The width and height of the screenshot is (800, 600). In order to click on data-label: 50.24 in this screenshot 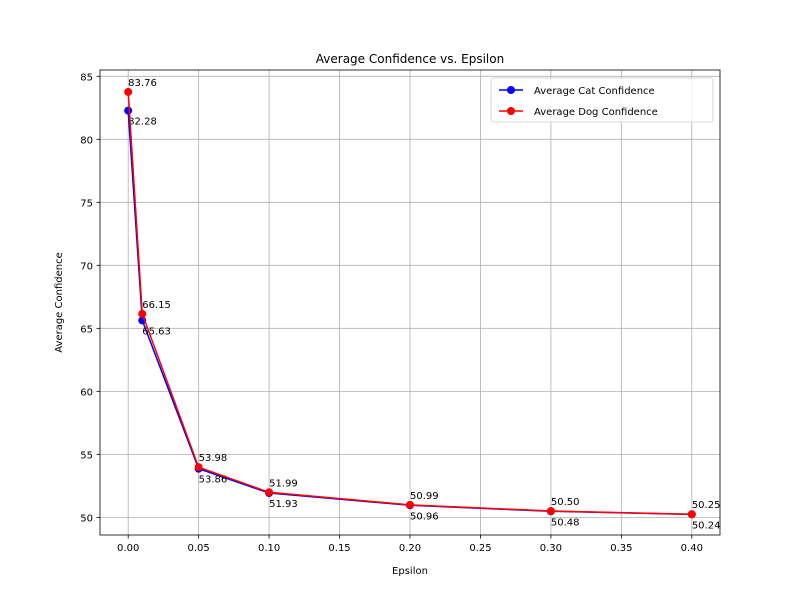, I will do `click(706, 525)`.